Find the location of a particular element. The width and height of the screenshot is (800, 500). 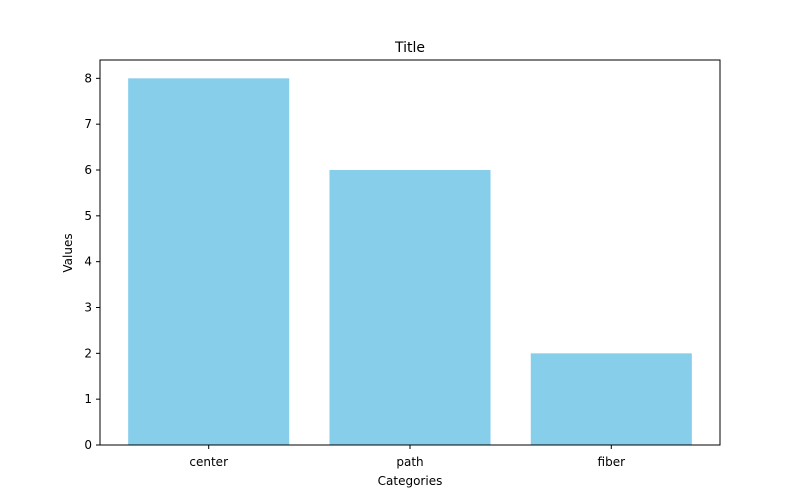

y-tick-label: 3 is located at coordinates (88, 308).